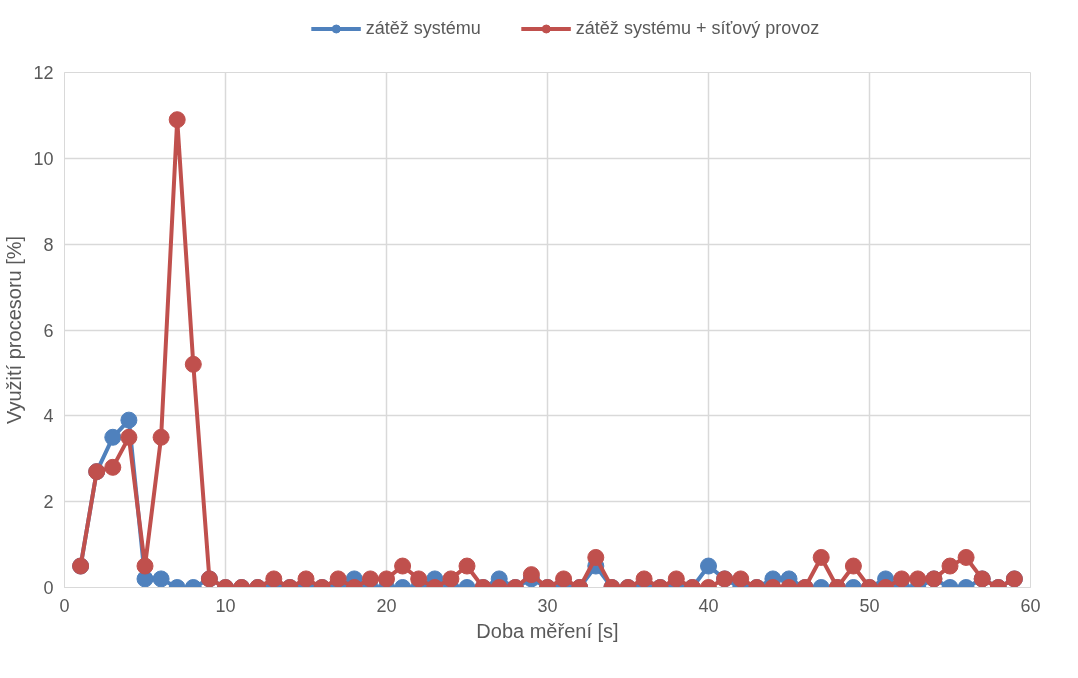 The width and height of the screenshot is (1078, 678). What do you see at coordinates (48, 588) in the screenshot?
I see `y-tick-label: 0` at bounding box center [48, 588].